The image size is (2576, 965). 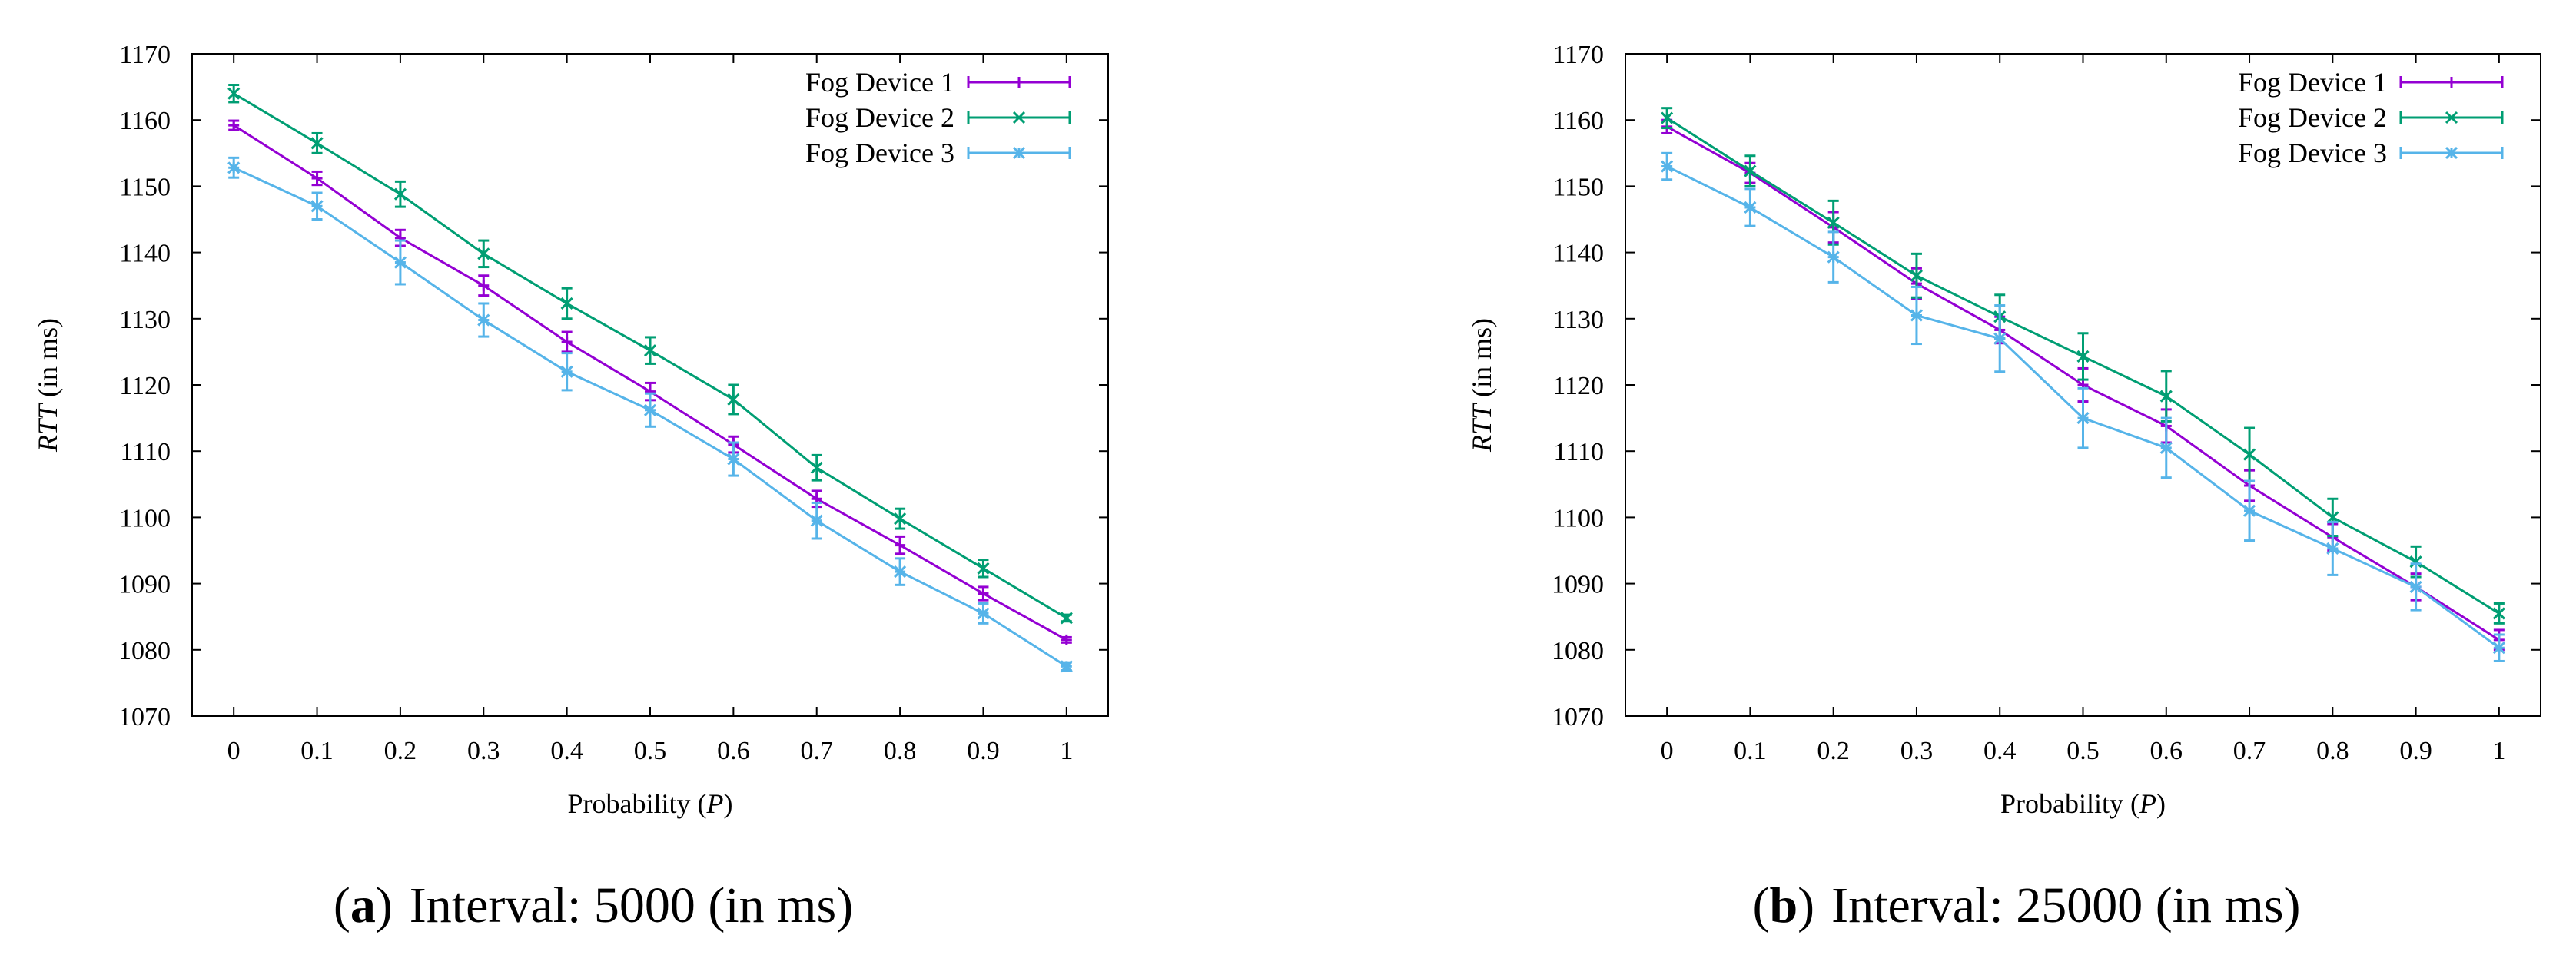 I want to click on y-axis-label-var: RTT, so click(x=1481, y=427).